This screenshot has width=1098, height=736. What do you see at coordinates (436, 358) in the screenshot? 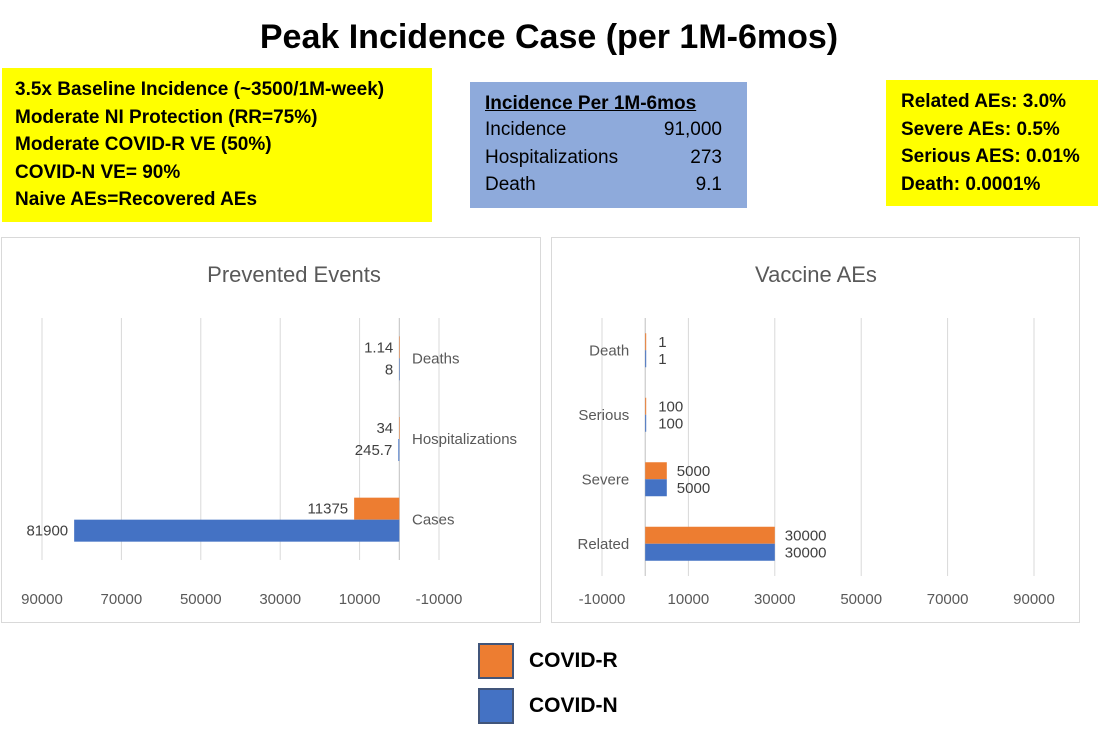
I see `category-label: Deaths` at bounding box center [436, 358].